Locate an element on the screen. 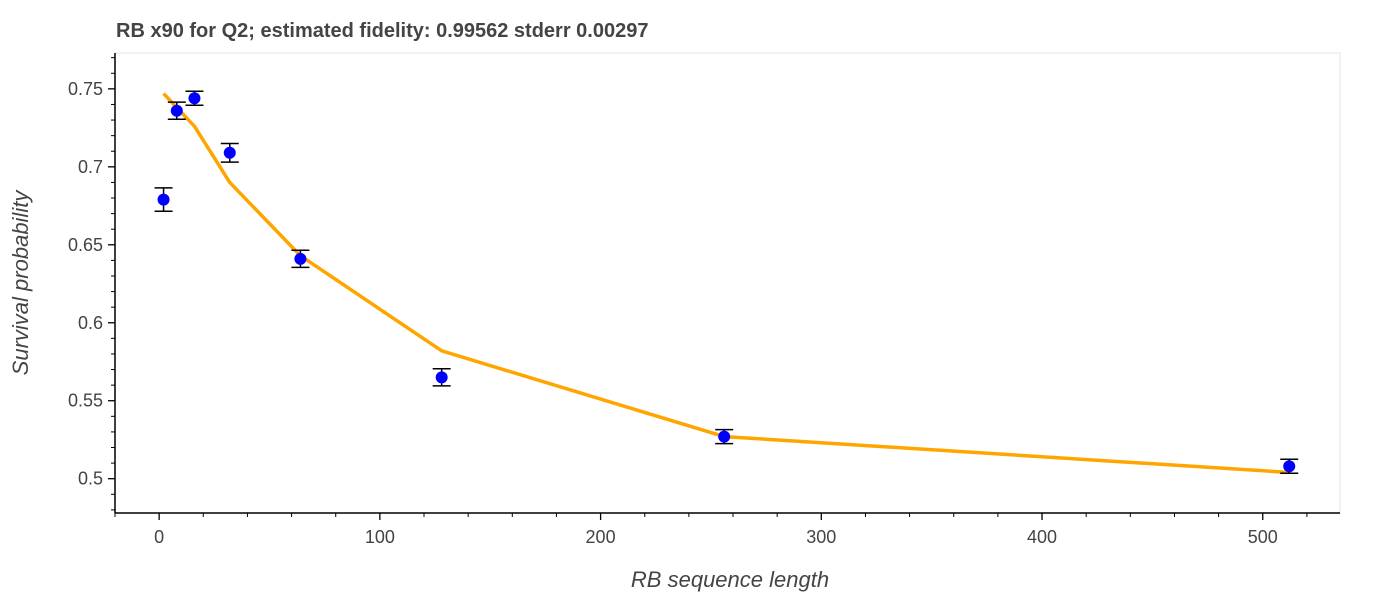  y-tick-label: 0.55 is located at coordinates (85, 401).